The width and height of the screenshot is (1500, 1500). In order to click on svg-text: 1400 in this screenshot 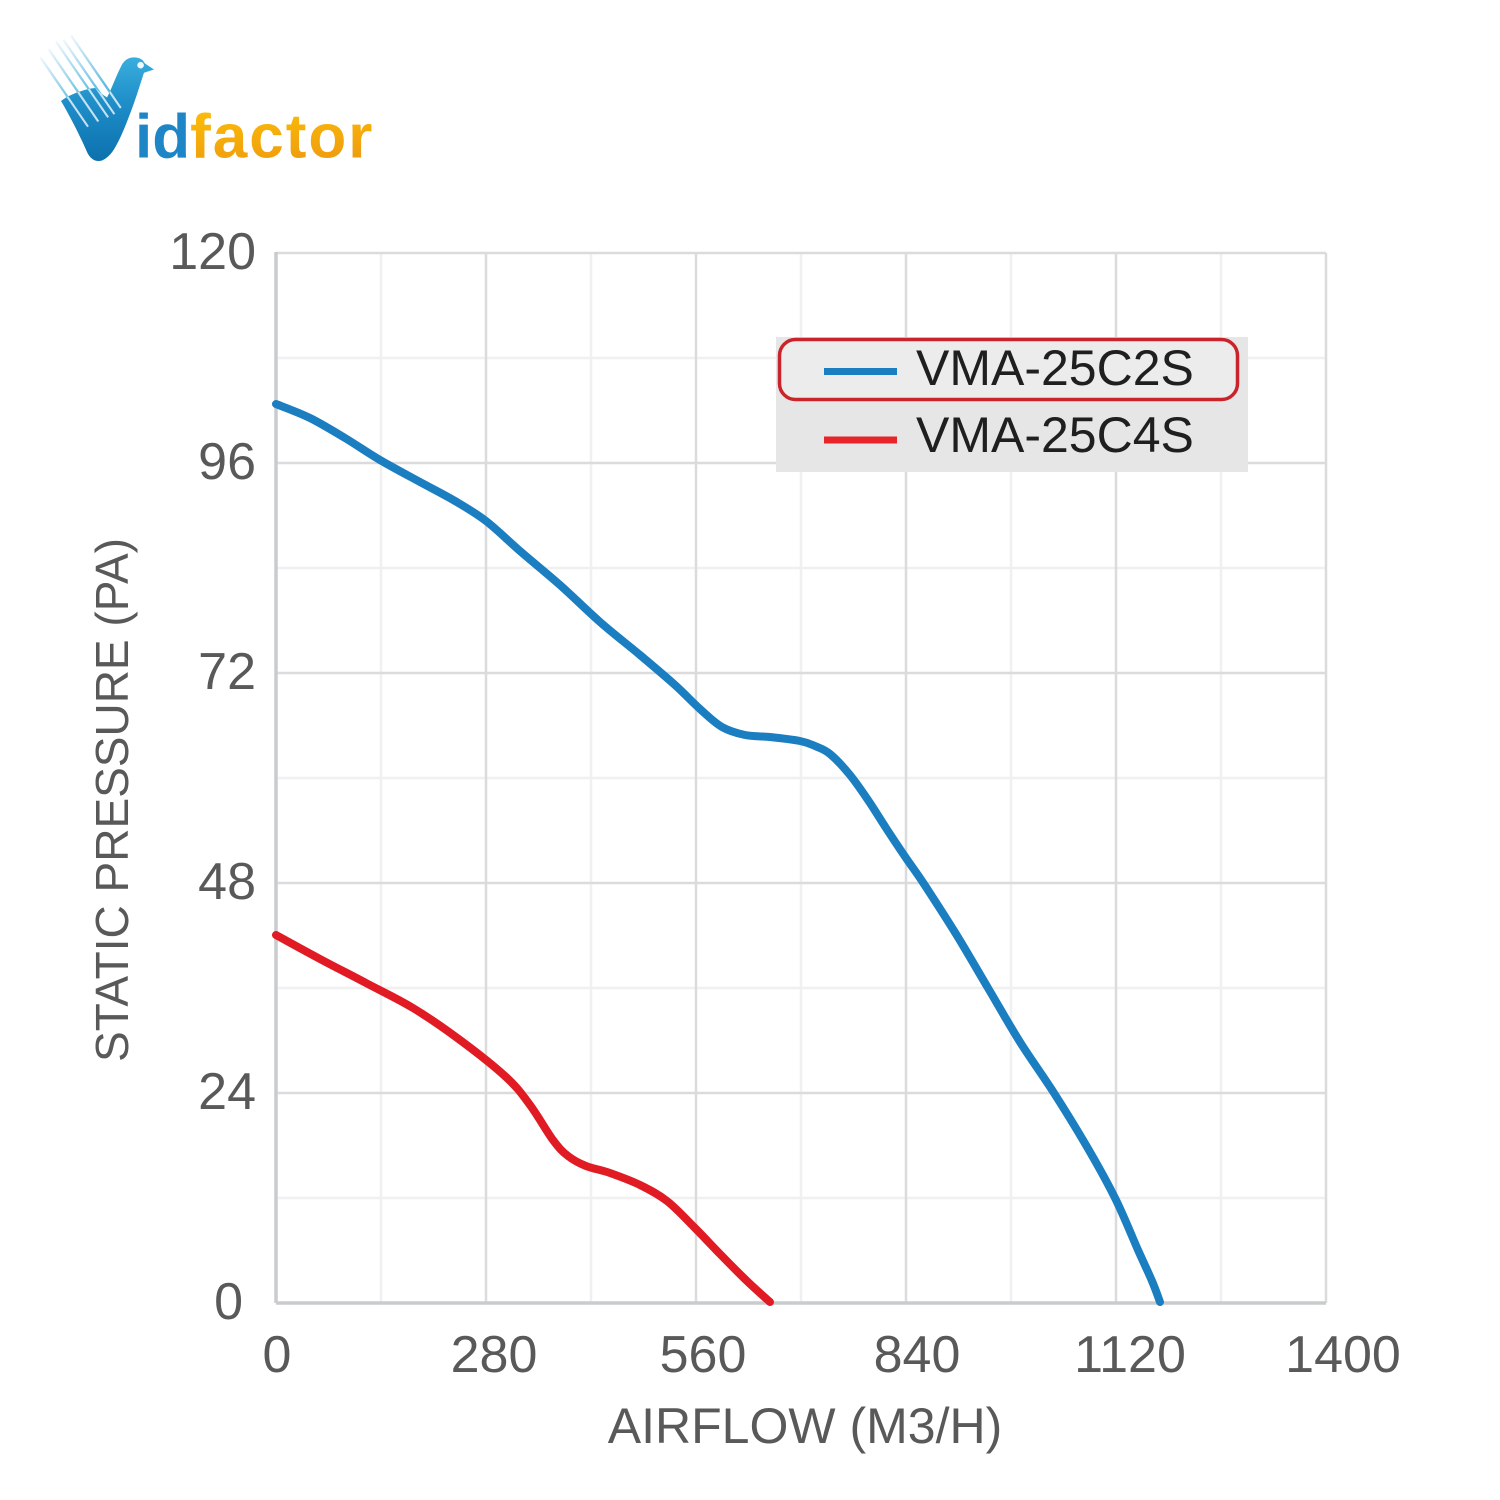, I will do `click(1343, 1355)`.